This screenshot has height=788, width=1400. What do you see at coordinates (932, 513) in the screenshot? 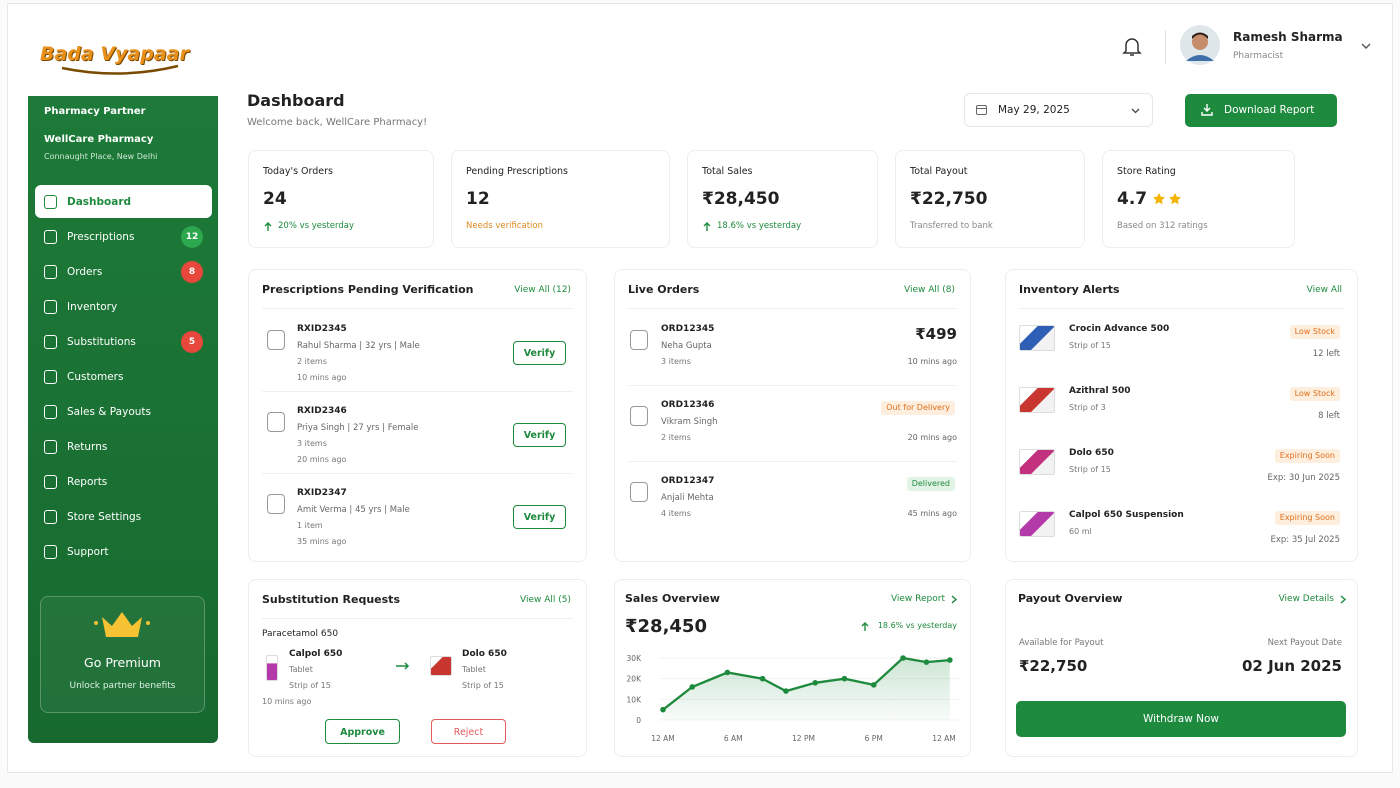
I see `order-time: 45 mins ago` at bounding box center [932, 513].